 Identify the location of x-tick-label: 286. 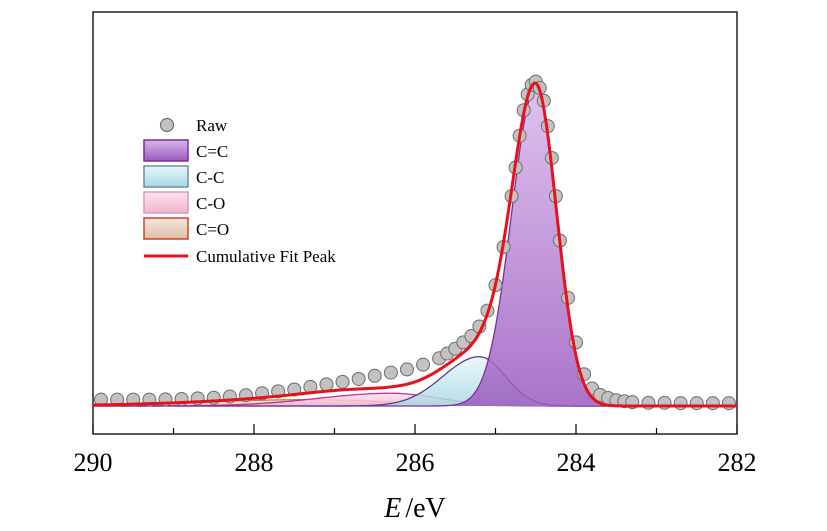
(415, 462).